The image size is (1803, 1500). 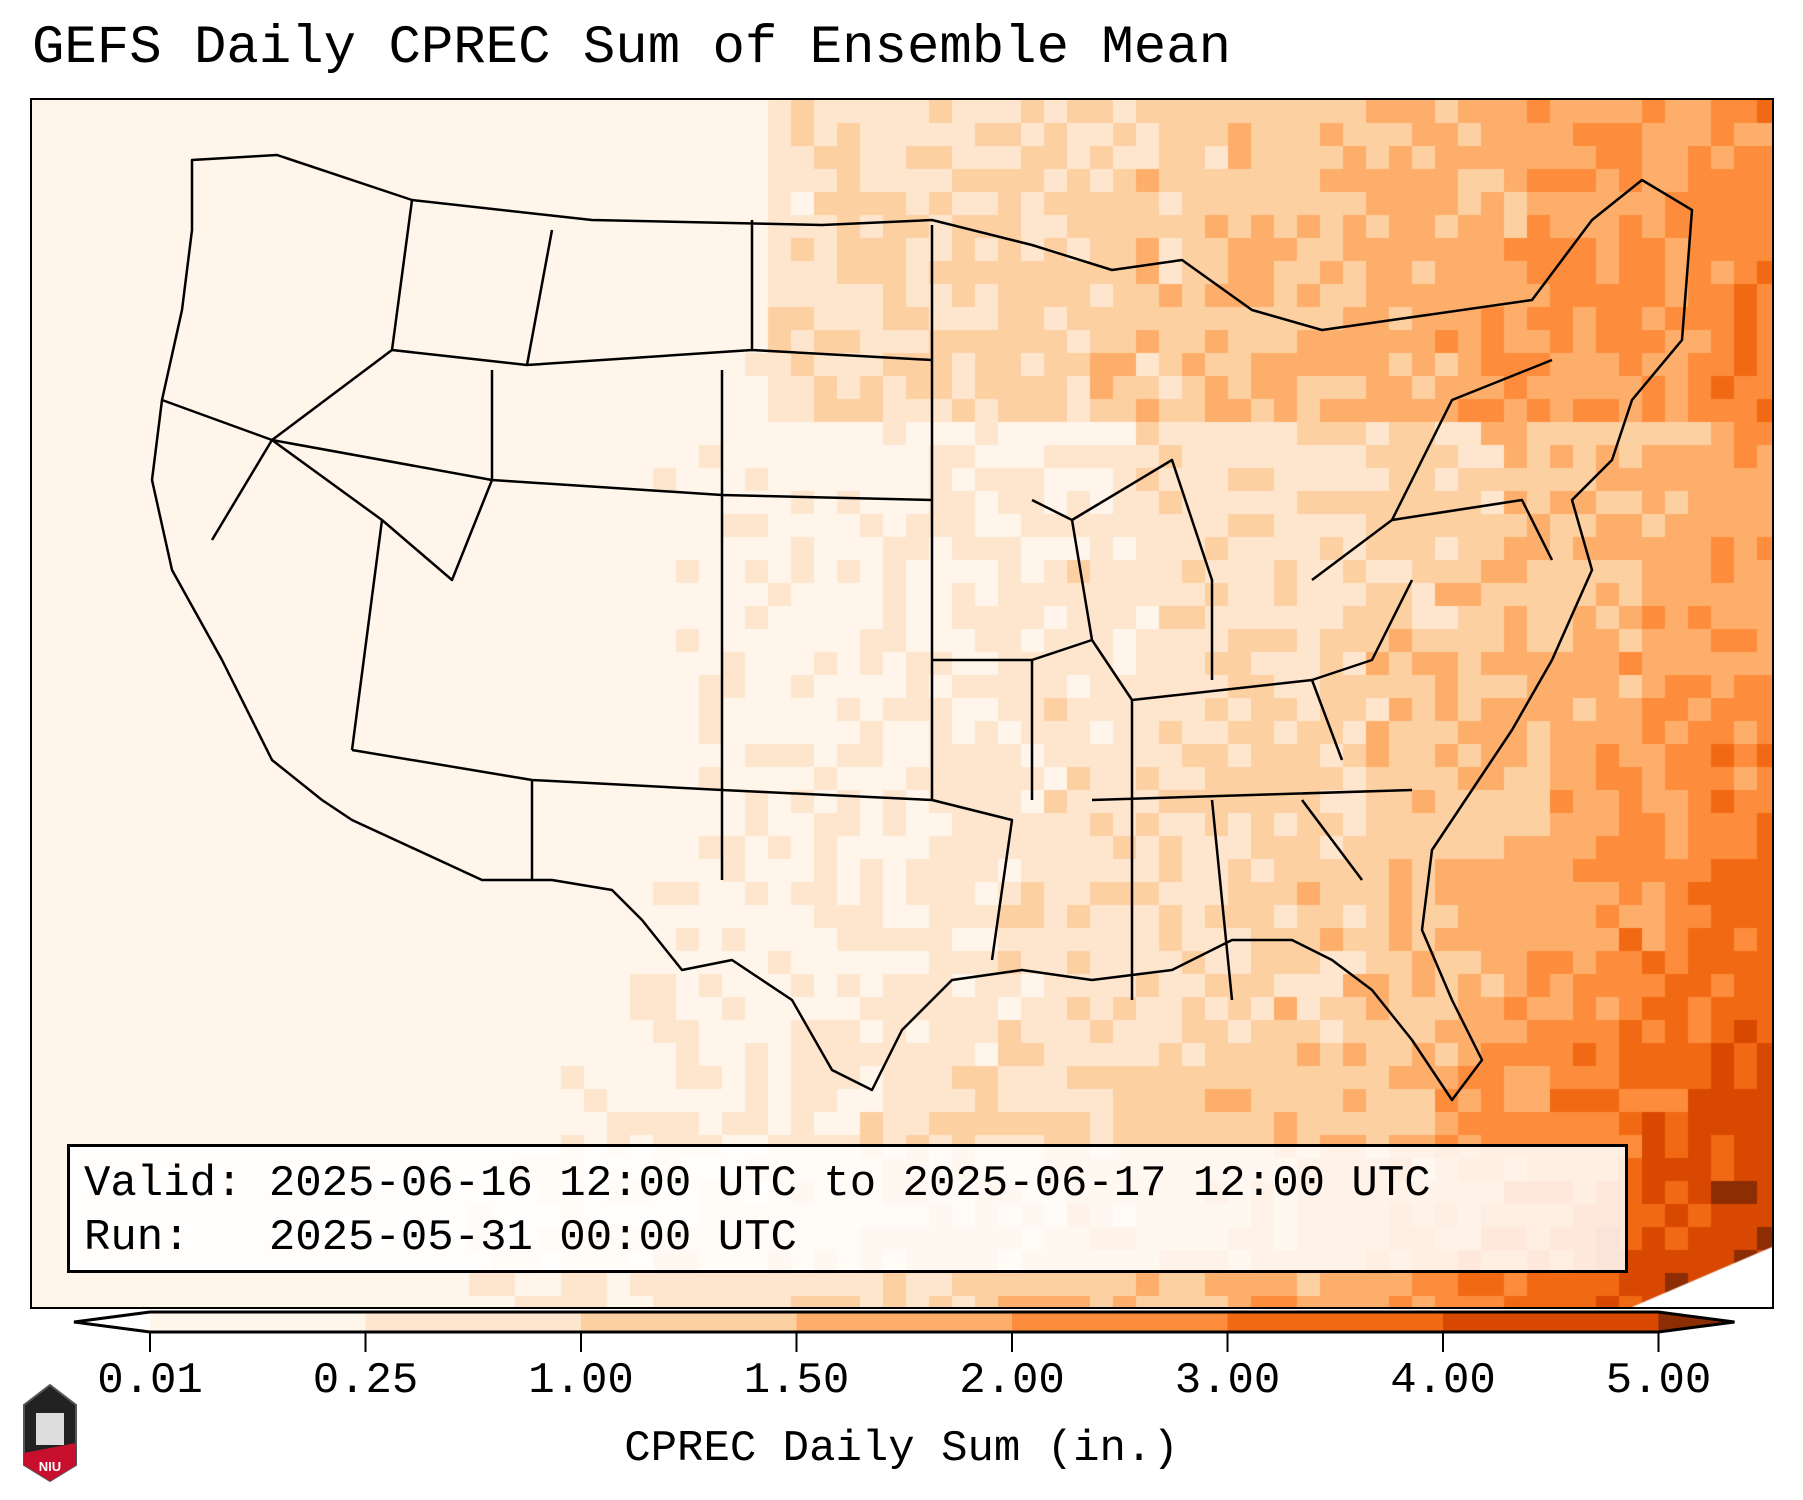 What do you see at coordinates (1443, 1381) in the screenshot?
I see `colorbar-tick-label: 4.00` at bounding box center [1443, 1381].